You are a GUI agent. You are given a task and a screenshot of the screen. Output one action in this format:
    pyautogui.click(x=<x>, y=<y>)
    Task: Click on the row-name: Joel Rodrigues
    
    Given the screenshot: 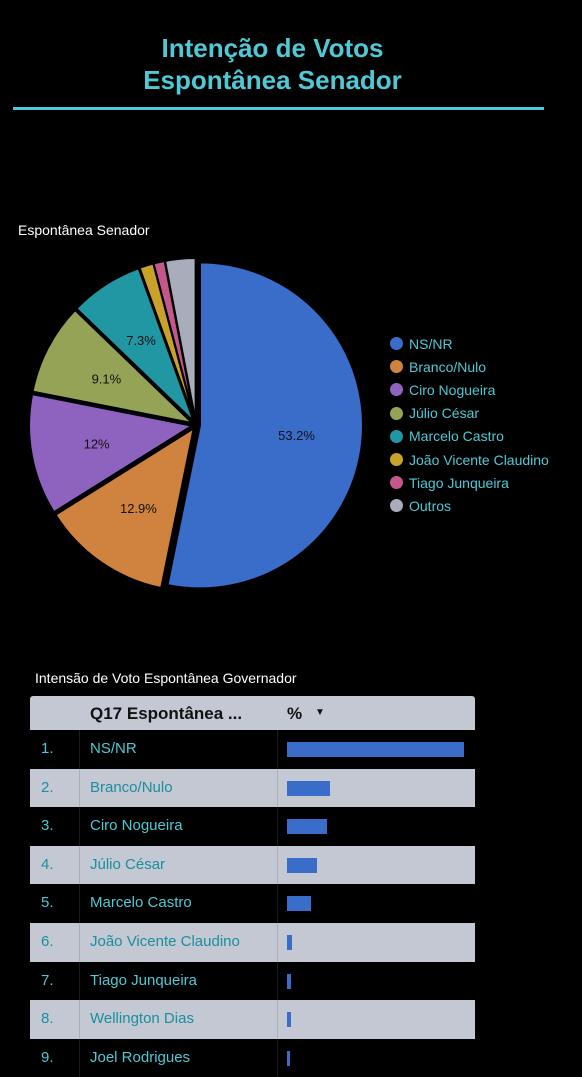 What is the action you would take?
    pyautogui.click(x=140, y=1057)
    